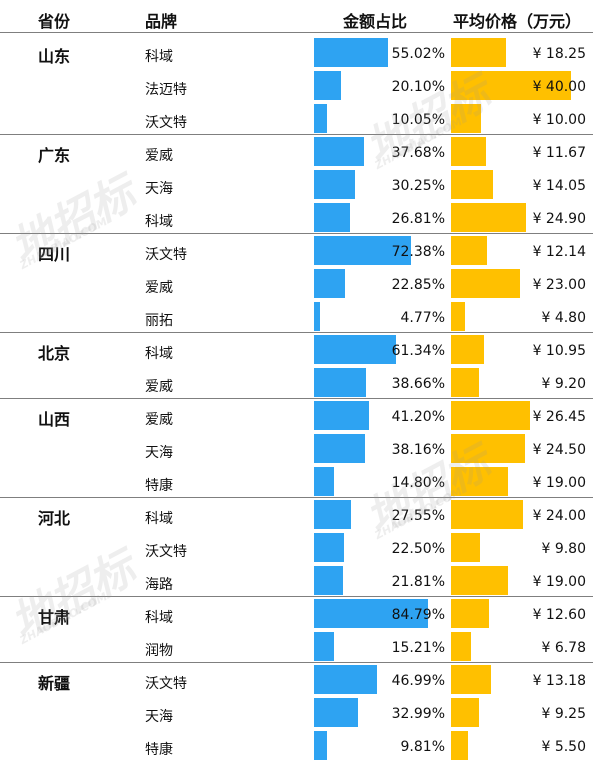 The height and width of the screenshot is (761, 593). Describe the element at coordinates (418, 648) in the screenshot. I see `share-label: 15.21%` at that location.